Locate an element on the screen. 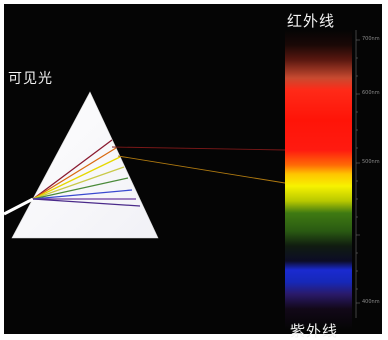 The image size is (388, 340). ray-orange is located at coordinates (74, 173).